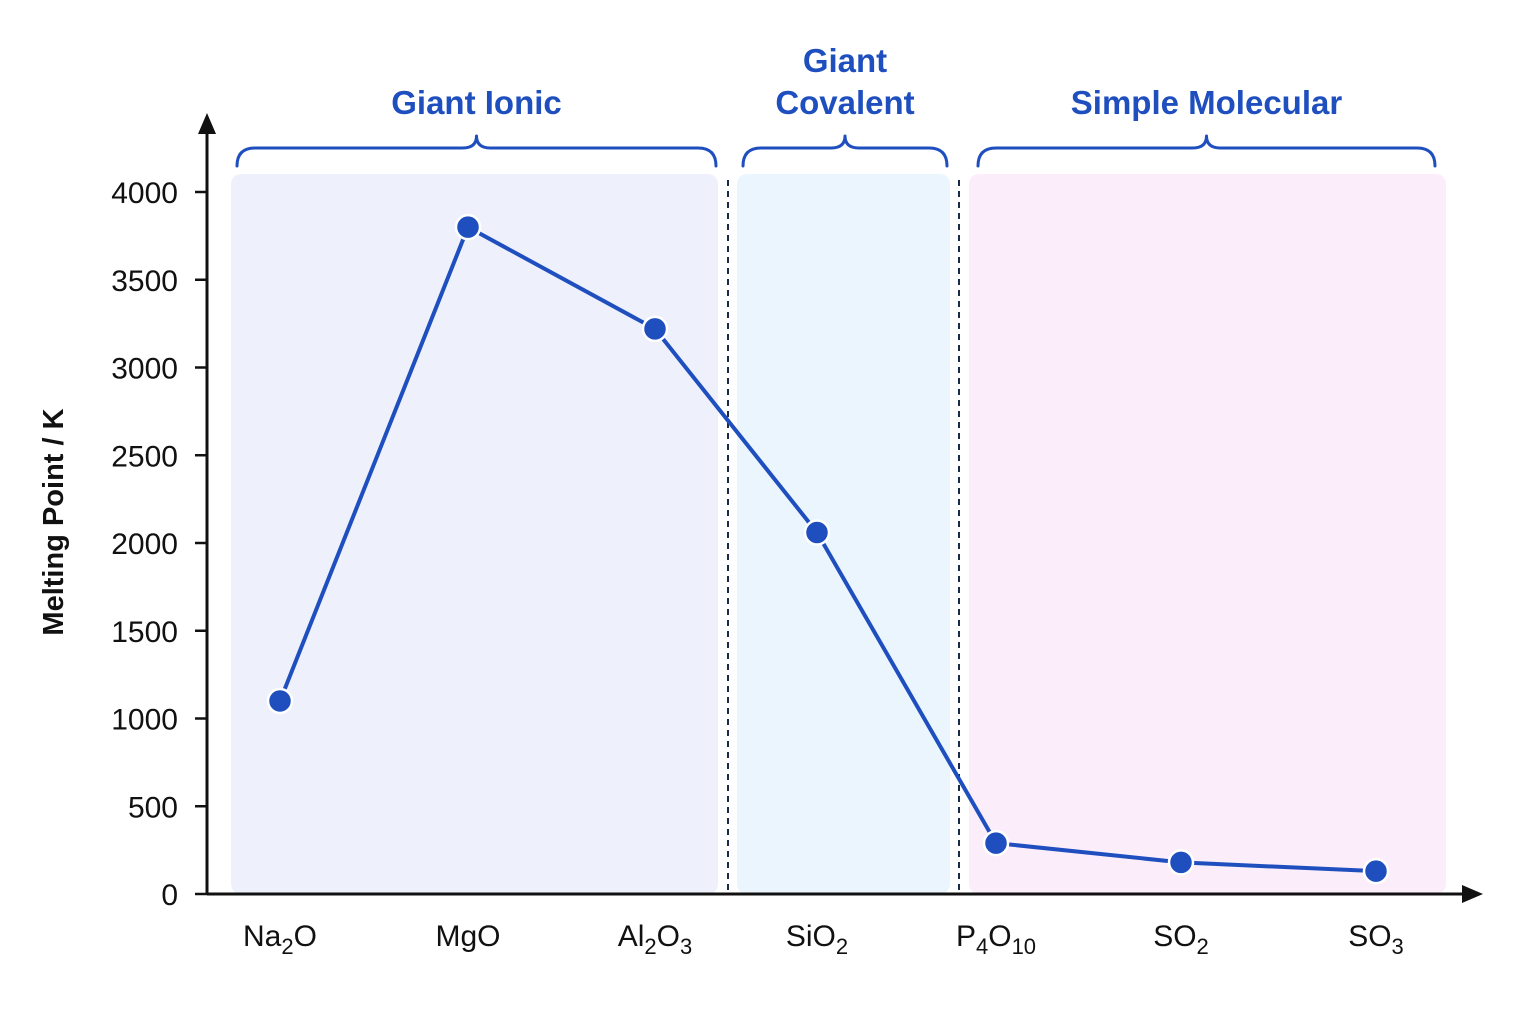 The width and height of the screenshot is (1536, 1024). I want to click on x-category-label: SiO2, so click(817, 939).